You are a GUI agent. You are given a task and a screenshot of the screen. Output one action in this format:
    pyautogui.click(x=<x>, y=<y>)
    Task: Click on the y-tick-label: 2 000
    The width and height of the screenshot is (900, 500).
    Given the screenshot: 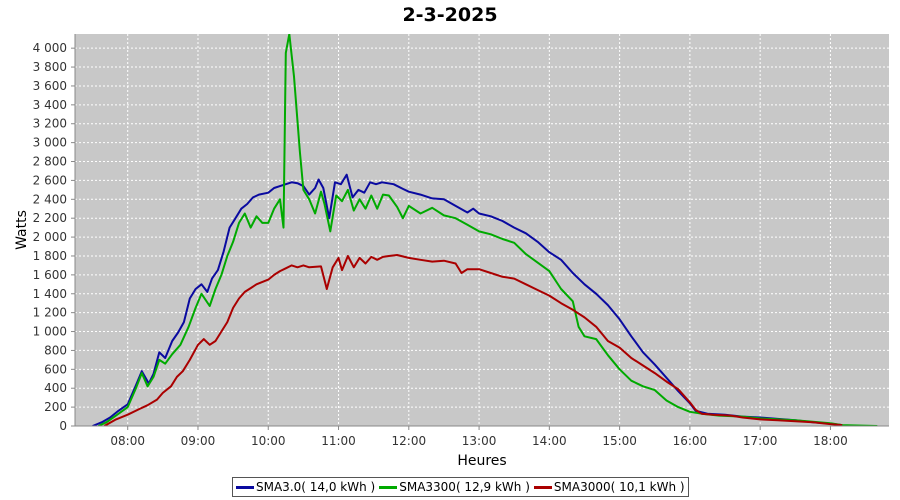 What is the action you would take?
    pyautogui.click(x=50, y=237)
    